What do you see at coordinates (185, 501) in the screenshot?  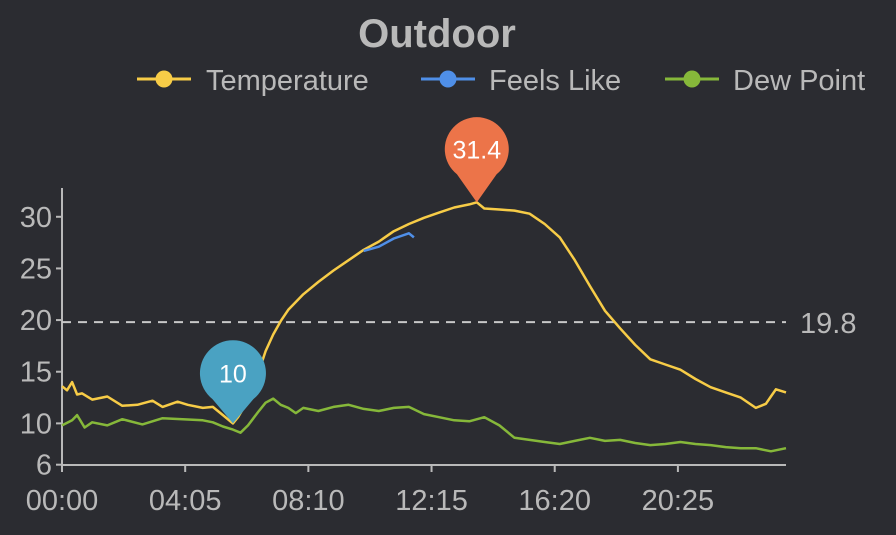 I see `x-tick-label: 04:05` at bounding box center [185, 501].